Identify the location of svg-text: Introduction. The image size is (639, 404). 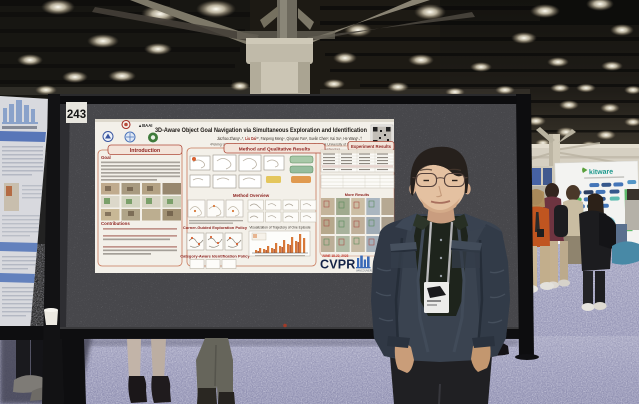
(145, 151).